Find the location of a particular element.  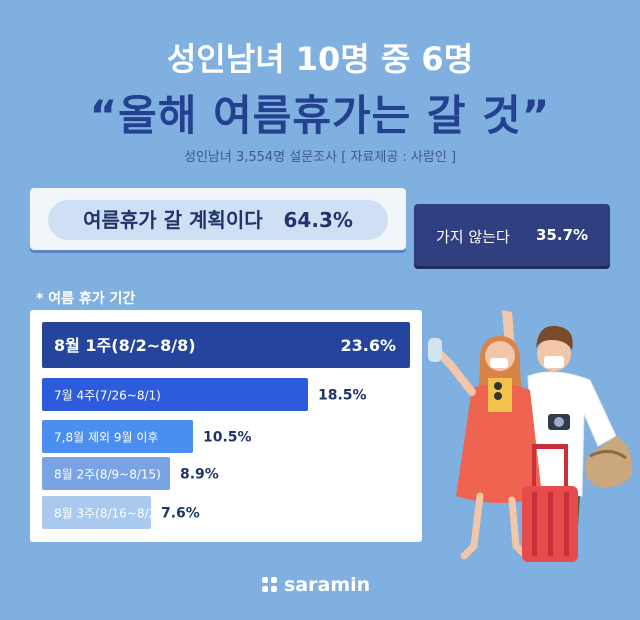

bar-label-1: 7월 4주(7/26~8/1) is located at coordinates (107, 396).